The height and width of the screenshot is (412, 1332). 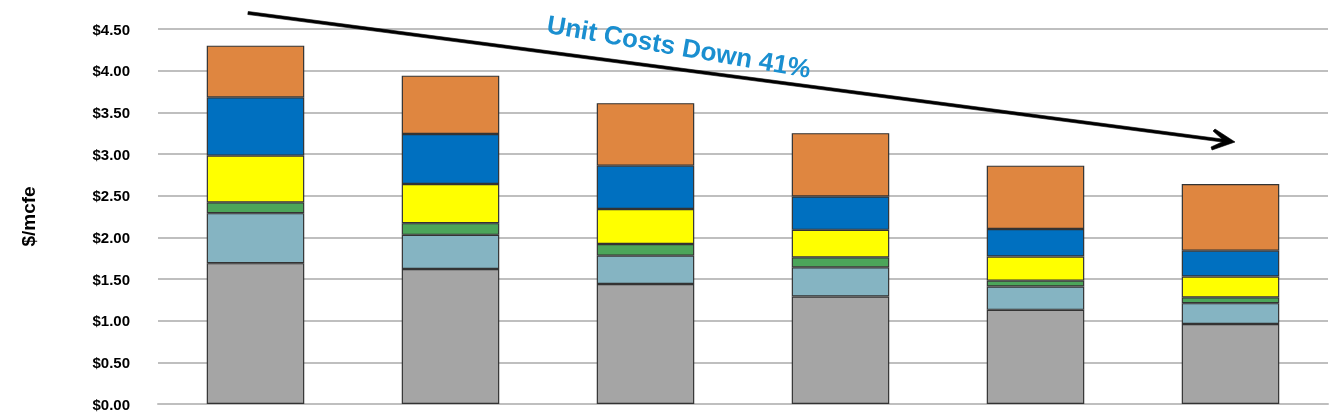 What do you see at coordinates (111, 154) in the screenshot?
I see `y-tick-label: $3.00` at bounding box center [111, 154].